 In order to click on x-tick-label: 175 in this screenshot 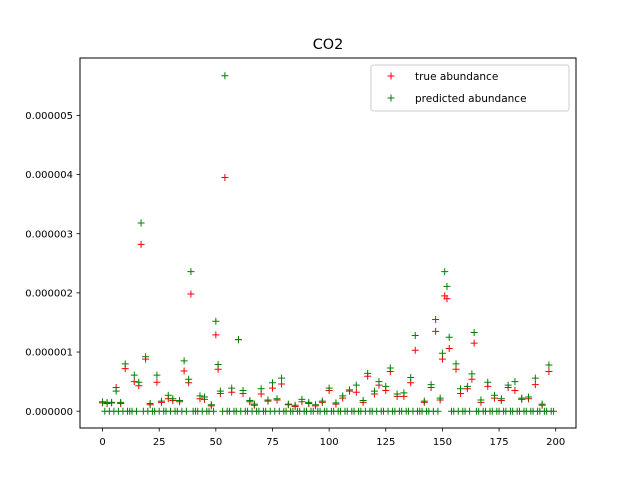, I will do `click(499, 442)`.